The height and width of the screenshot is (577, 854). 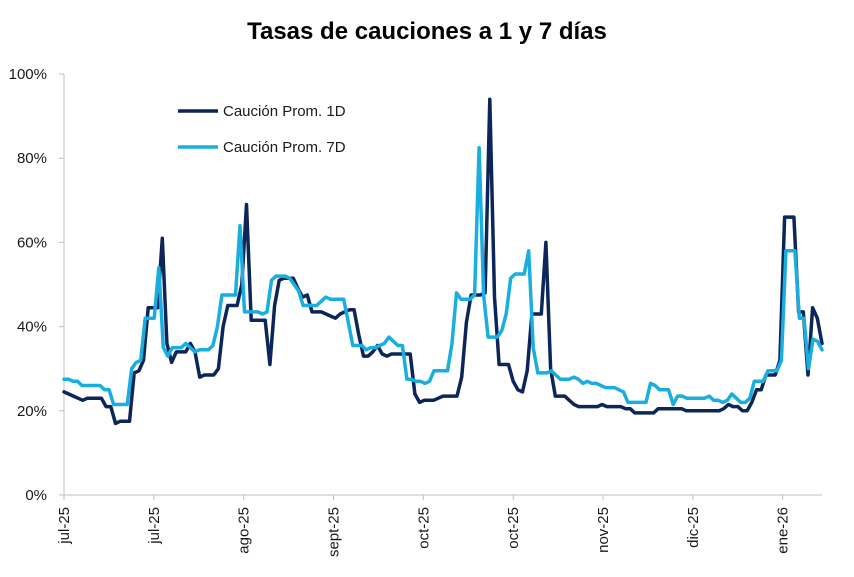 What do you see at coordinates (32, 158) in the screenshot?
I see `y-tick-label: 80%` at bounding box center [32, 158].